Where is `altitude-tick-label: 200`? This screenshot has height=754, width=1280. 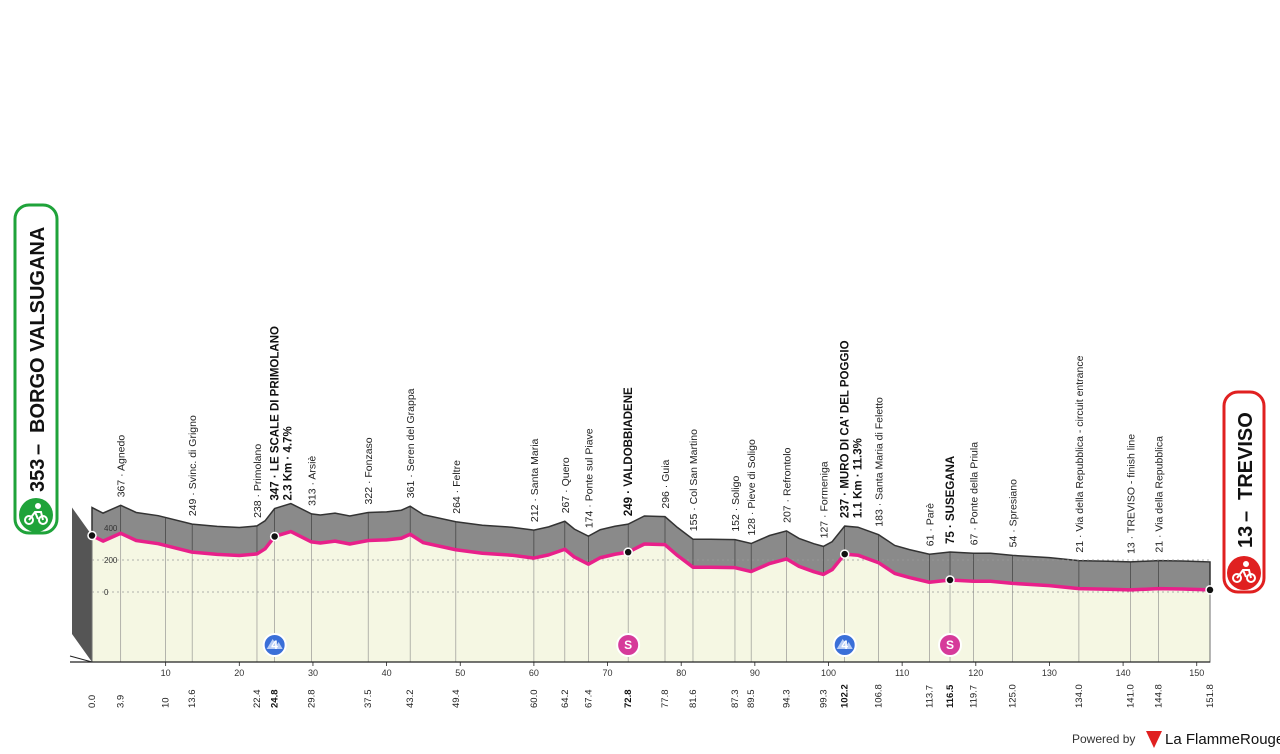
altitude-tick-label: 200 is located at coordinates (111, 560).